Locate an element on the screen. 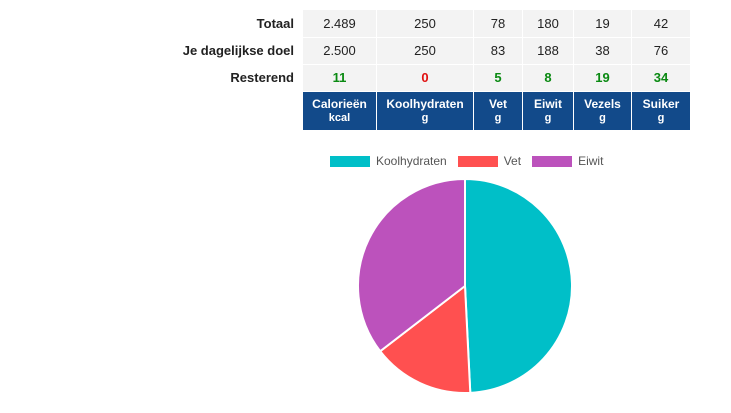 Image resolution: width=731 pixels, height=413 pixels. header-carbs: Koolhydraten g is located at coordinates (425, 110).